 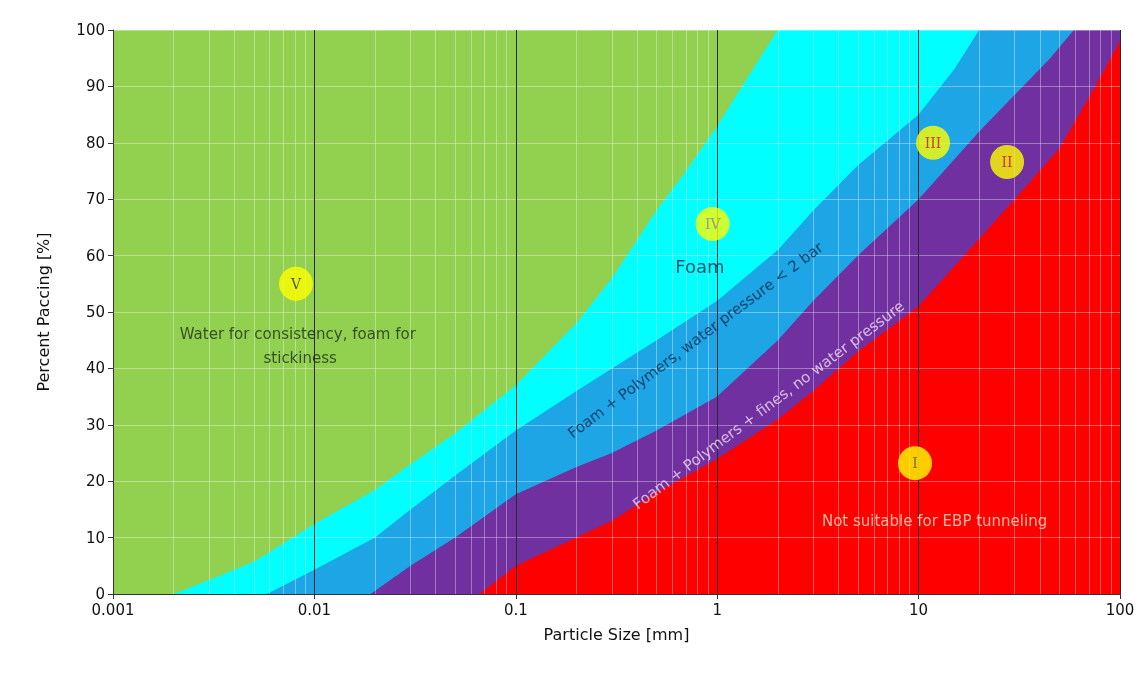 I want to click on x-tick-label: 0.01, so click(x=314, y=609).